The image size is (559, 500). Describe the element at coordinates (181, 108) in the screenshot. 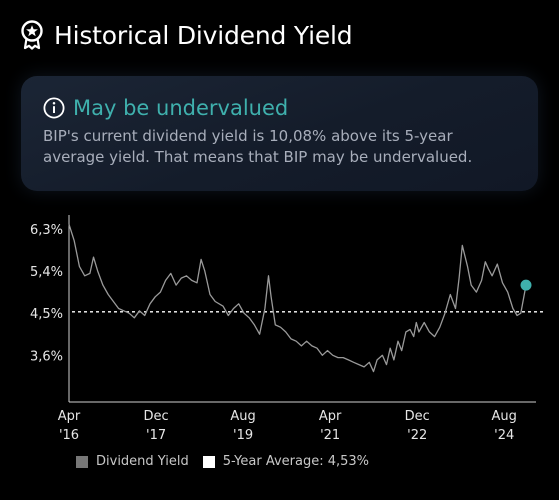

I see `valuation-status-text: May be undervalued` at that location.